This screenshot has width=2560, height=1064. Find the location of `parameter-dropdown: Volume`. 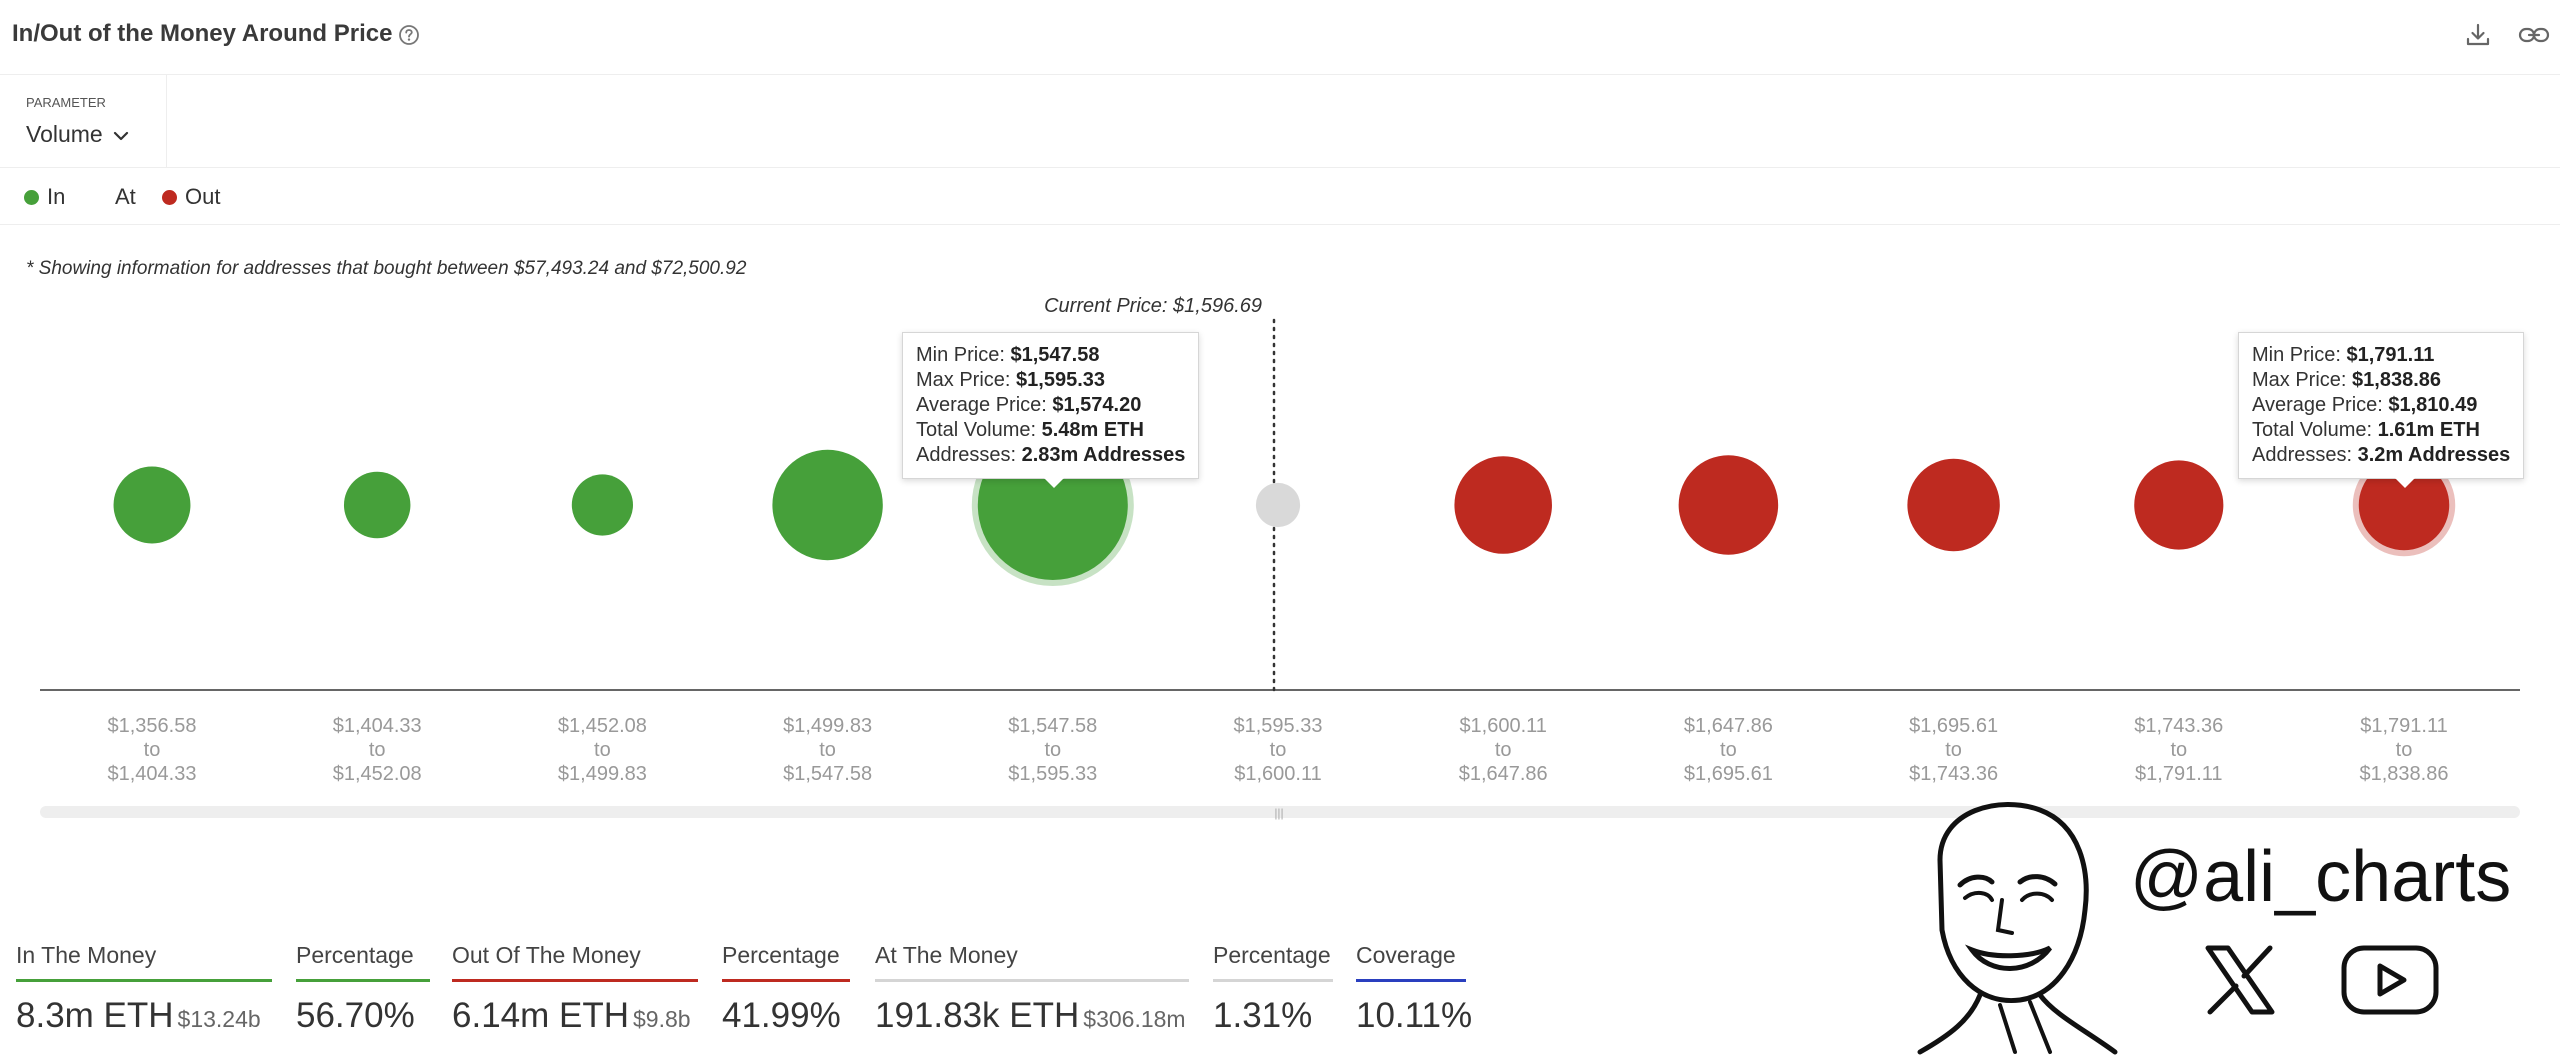

parameter-dropdown: Volume is located at coordinates (77, 134).